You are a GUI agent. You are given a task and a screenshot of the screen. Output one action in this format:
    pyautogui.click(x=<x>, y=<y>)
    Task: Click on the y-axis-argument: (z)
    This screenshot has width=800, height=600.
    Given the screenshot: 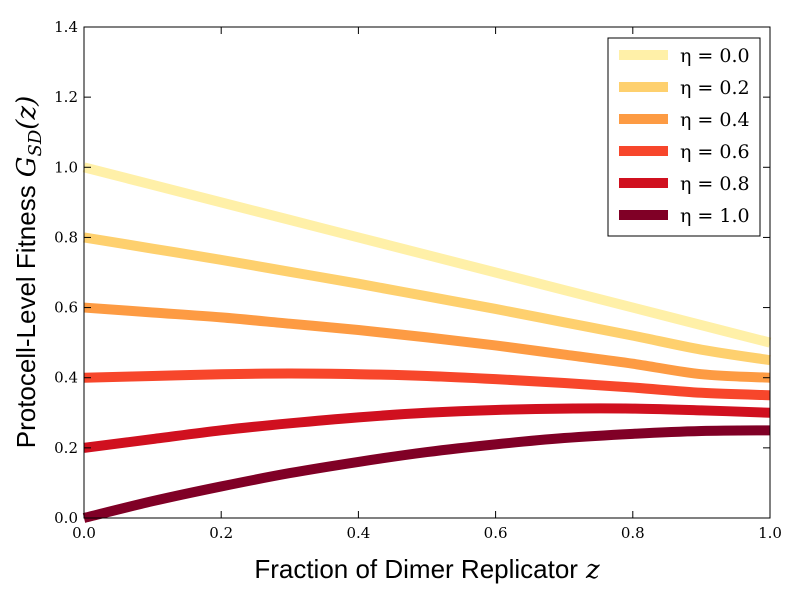 What is the action you would take?
    pyautogui.click(x=27, y=113)
    